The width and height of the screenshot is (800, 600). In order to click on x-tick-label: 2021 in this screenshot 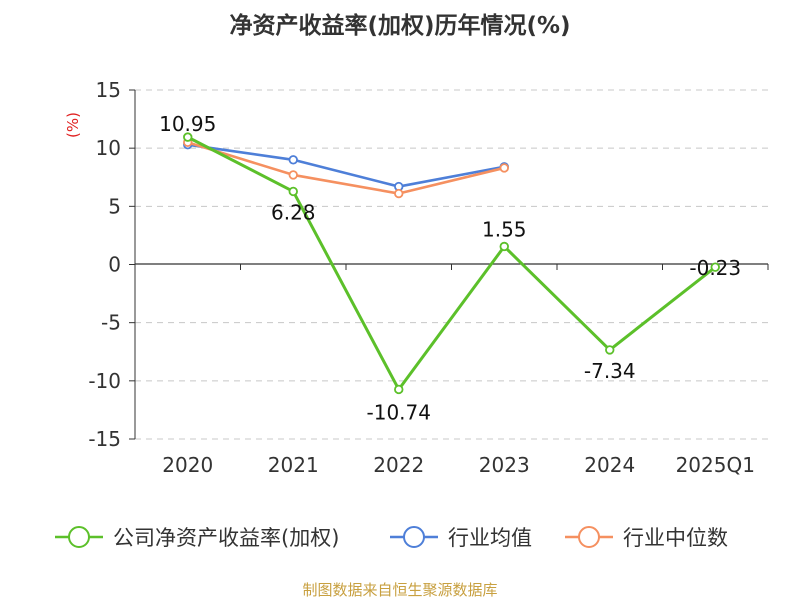, I will do `click(293, 465)`.